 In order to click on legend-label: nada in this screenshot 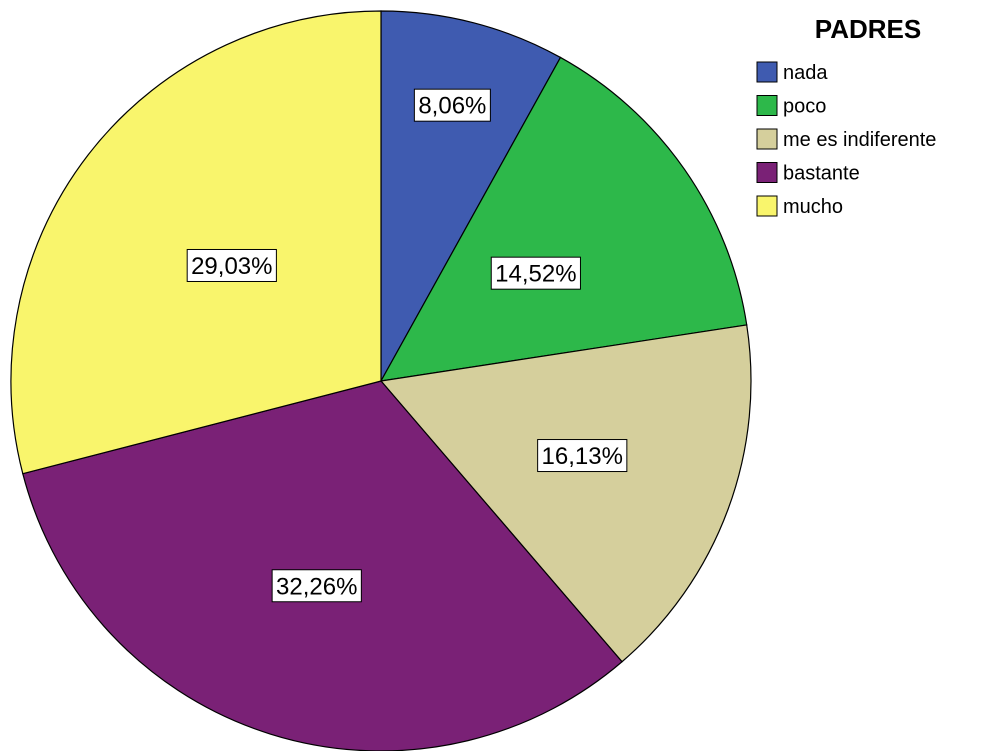, I will do `click(805, 73)`.